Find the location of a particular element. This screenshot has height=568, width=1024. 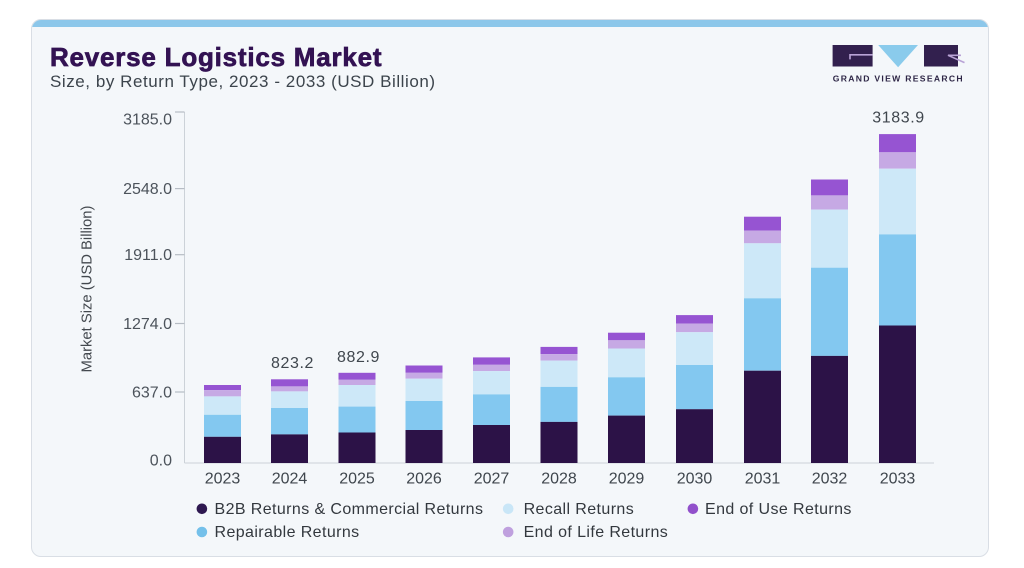

svg-text: 2023 is located at coordinates (223, 479).